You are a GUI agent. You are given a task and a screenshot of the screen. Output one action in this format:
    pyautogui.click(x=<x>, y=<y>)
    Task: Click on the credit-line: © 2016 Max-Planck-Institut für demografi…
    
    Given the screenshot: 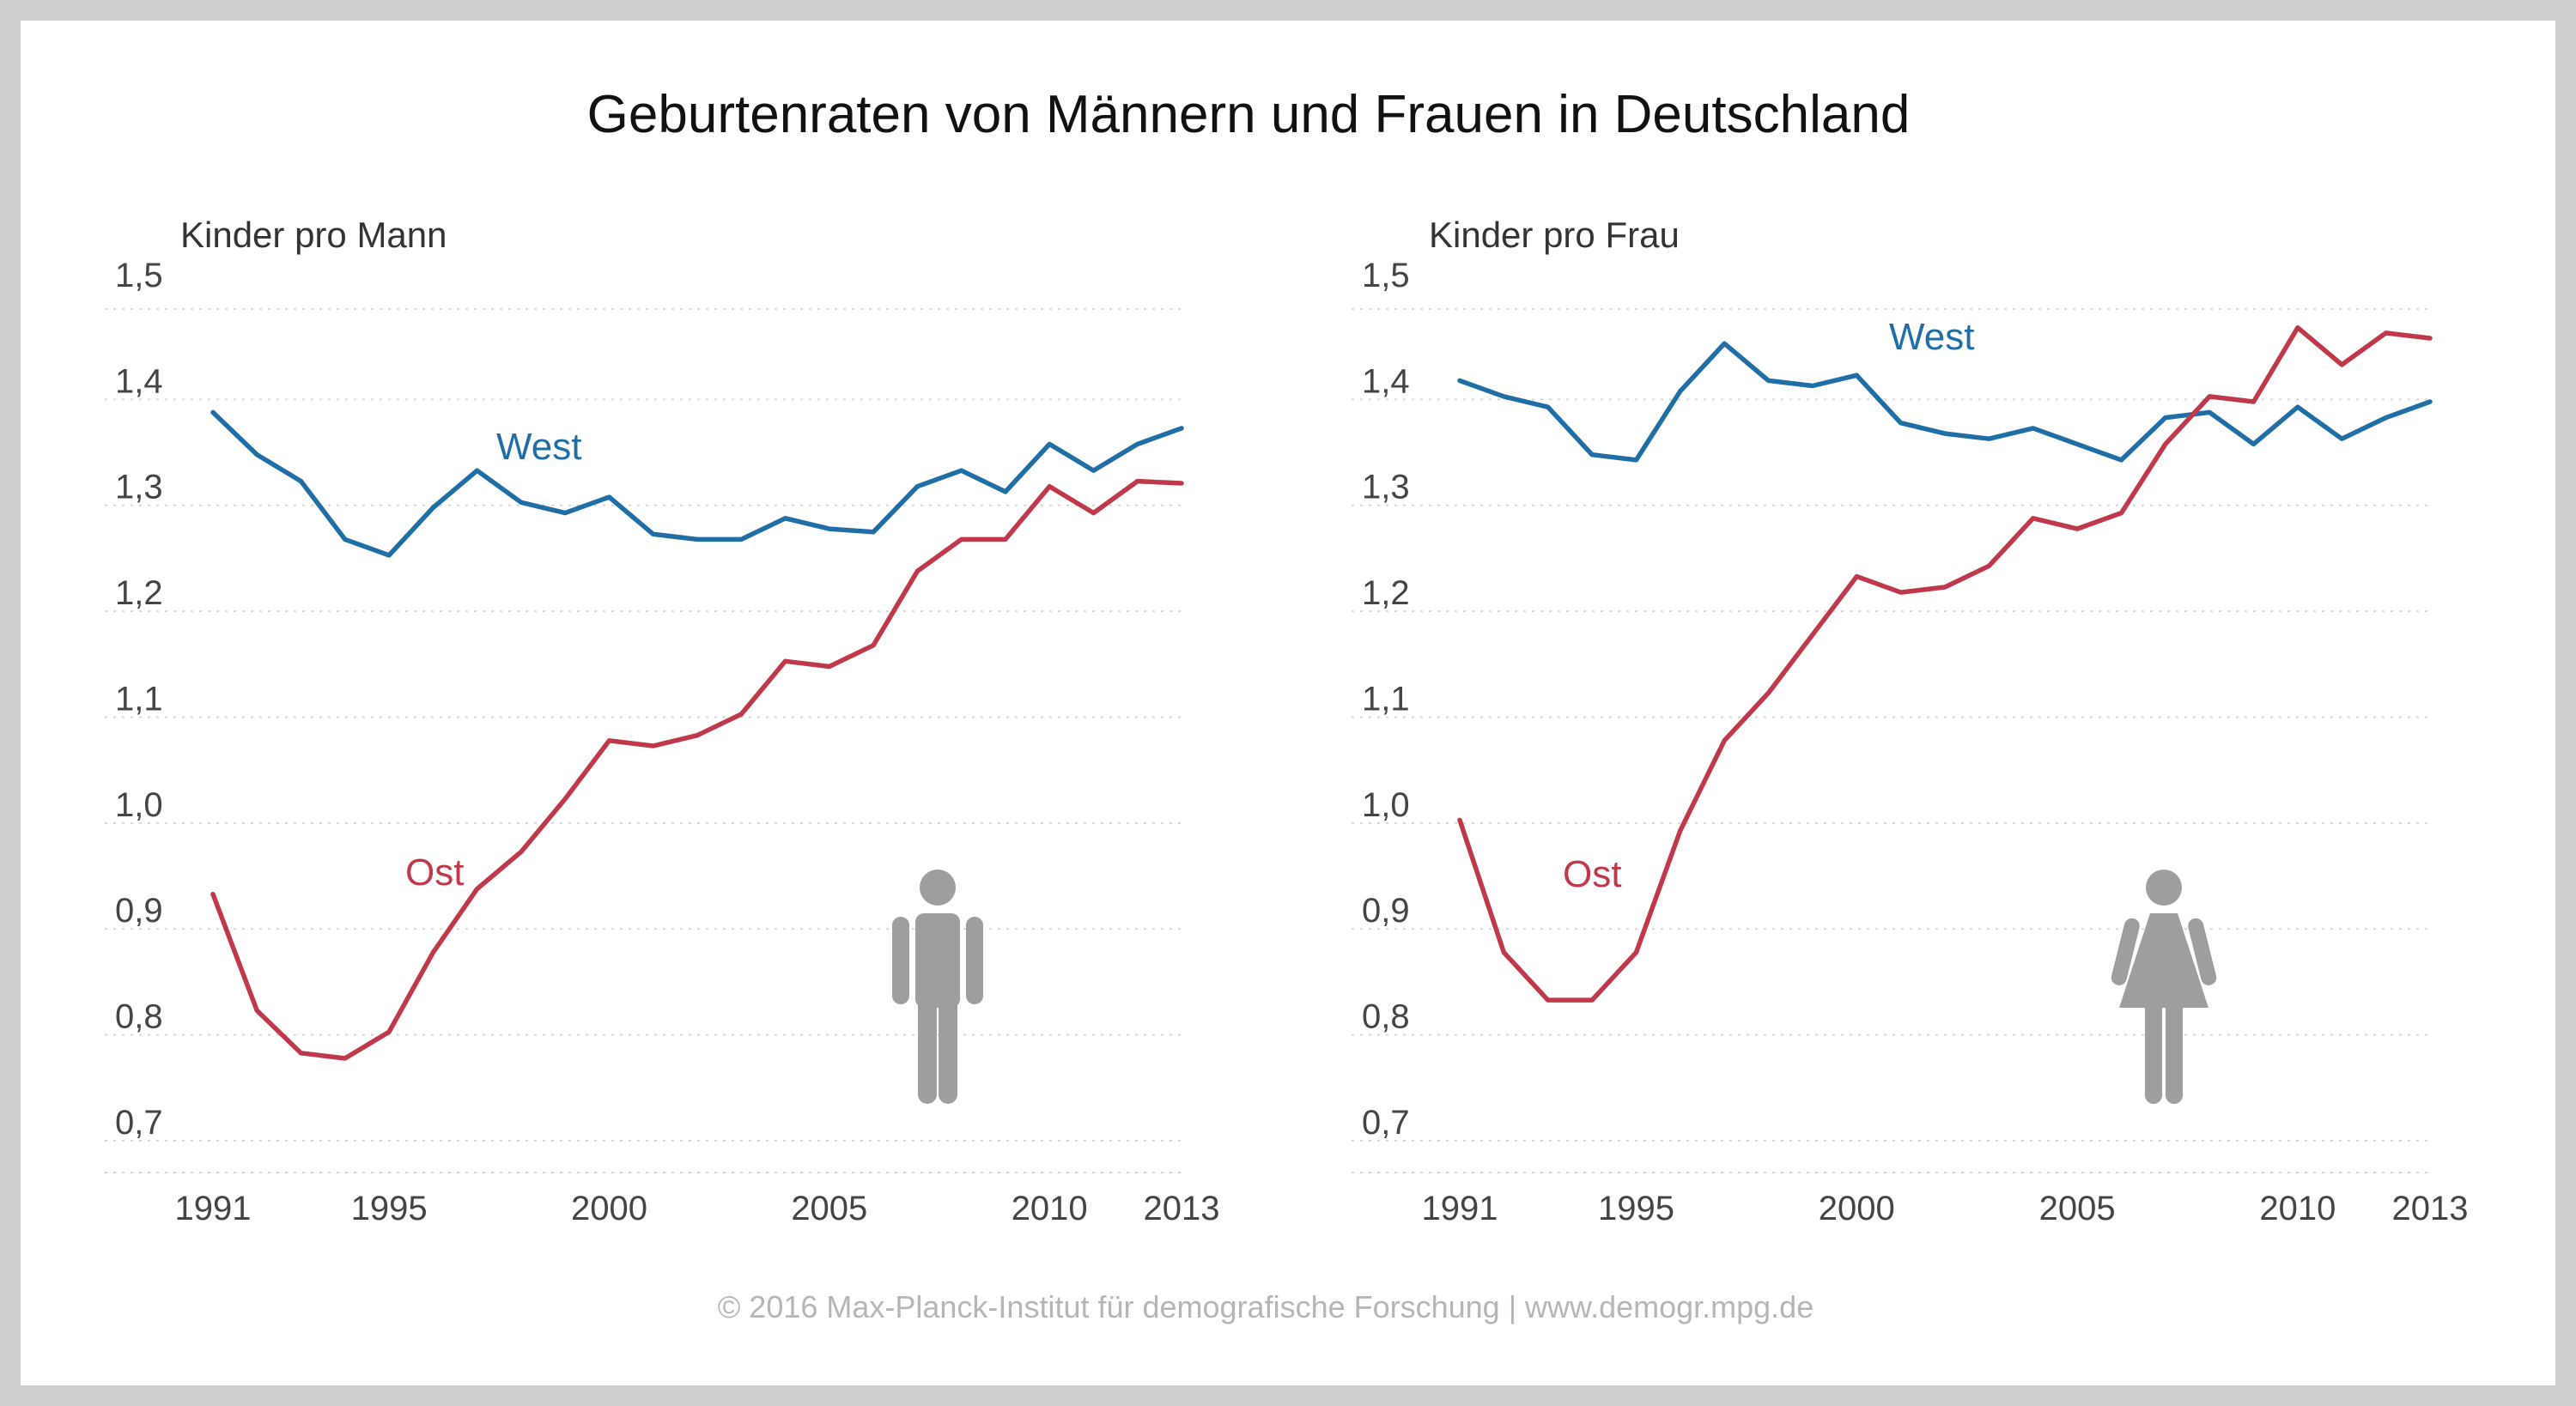 What is the action you would take?
    pyautogui.click(x=1266, y=1306)
    